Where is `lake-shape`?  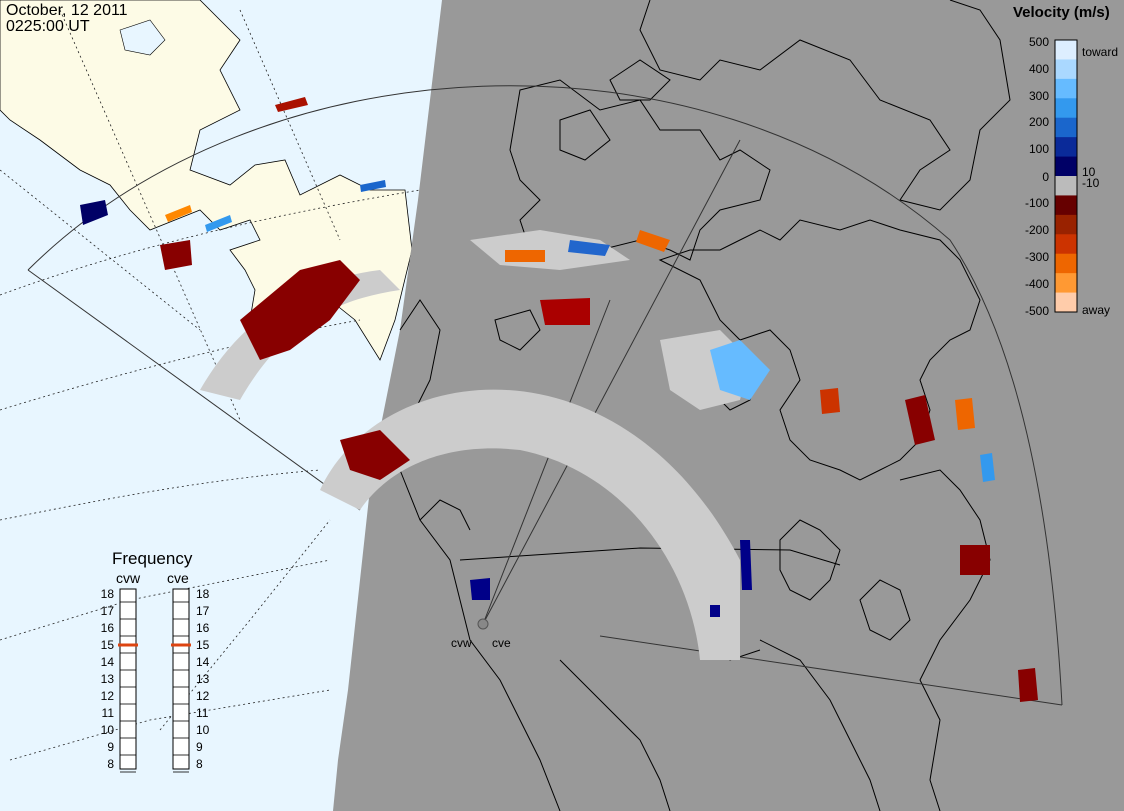 lake-shape is located at coordinates (142, 37).